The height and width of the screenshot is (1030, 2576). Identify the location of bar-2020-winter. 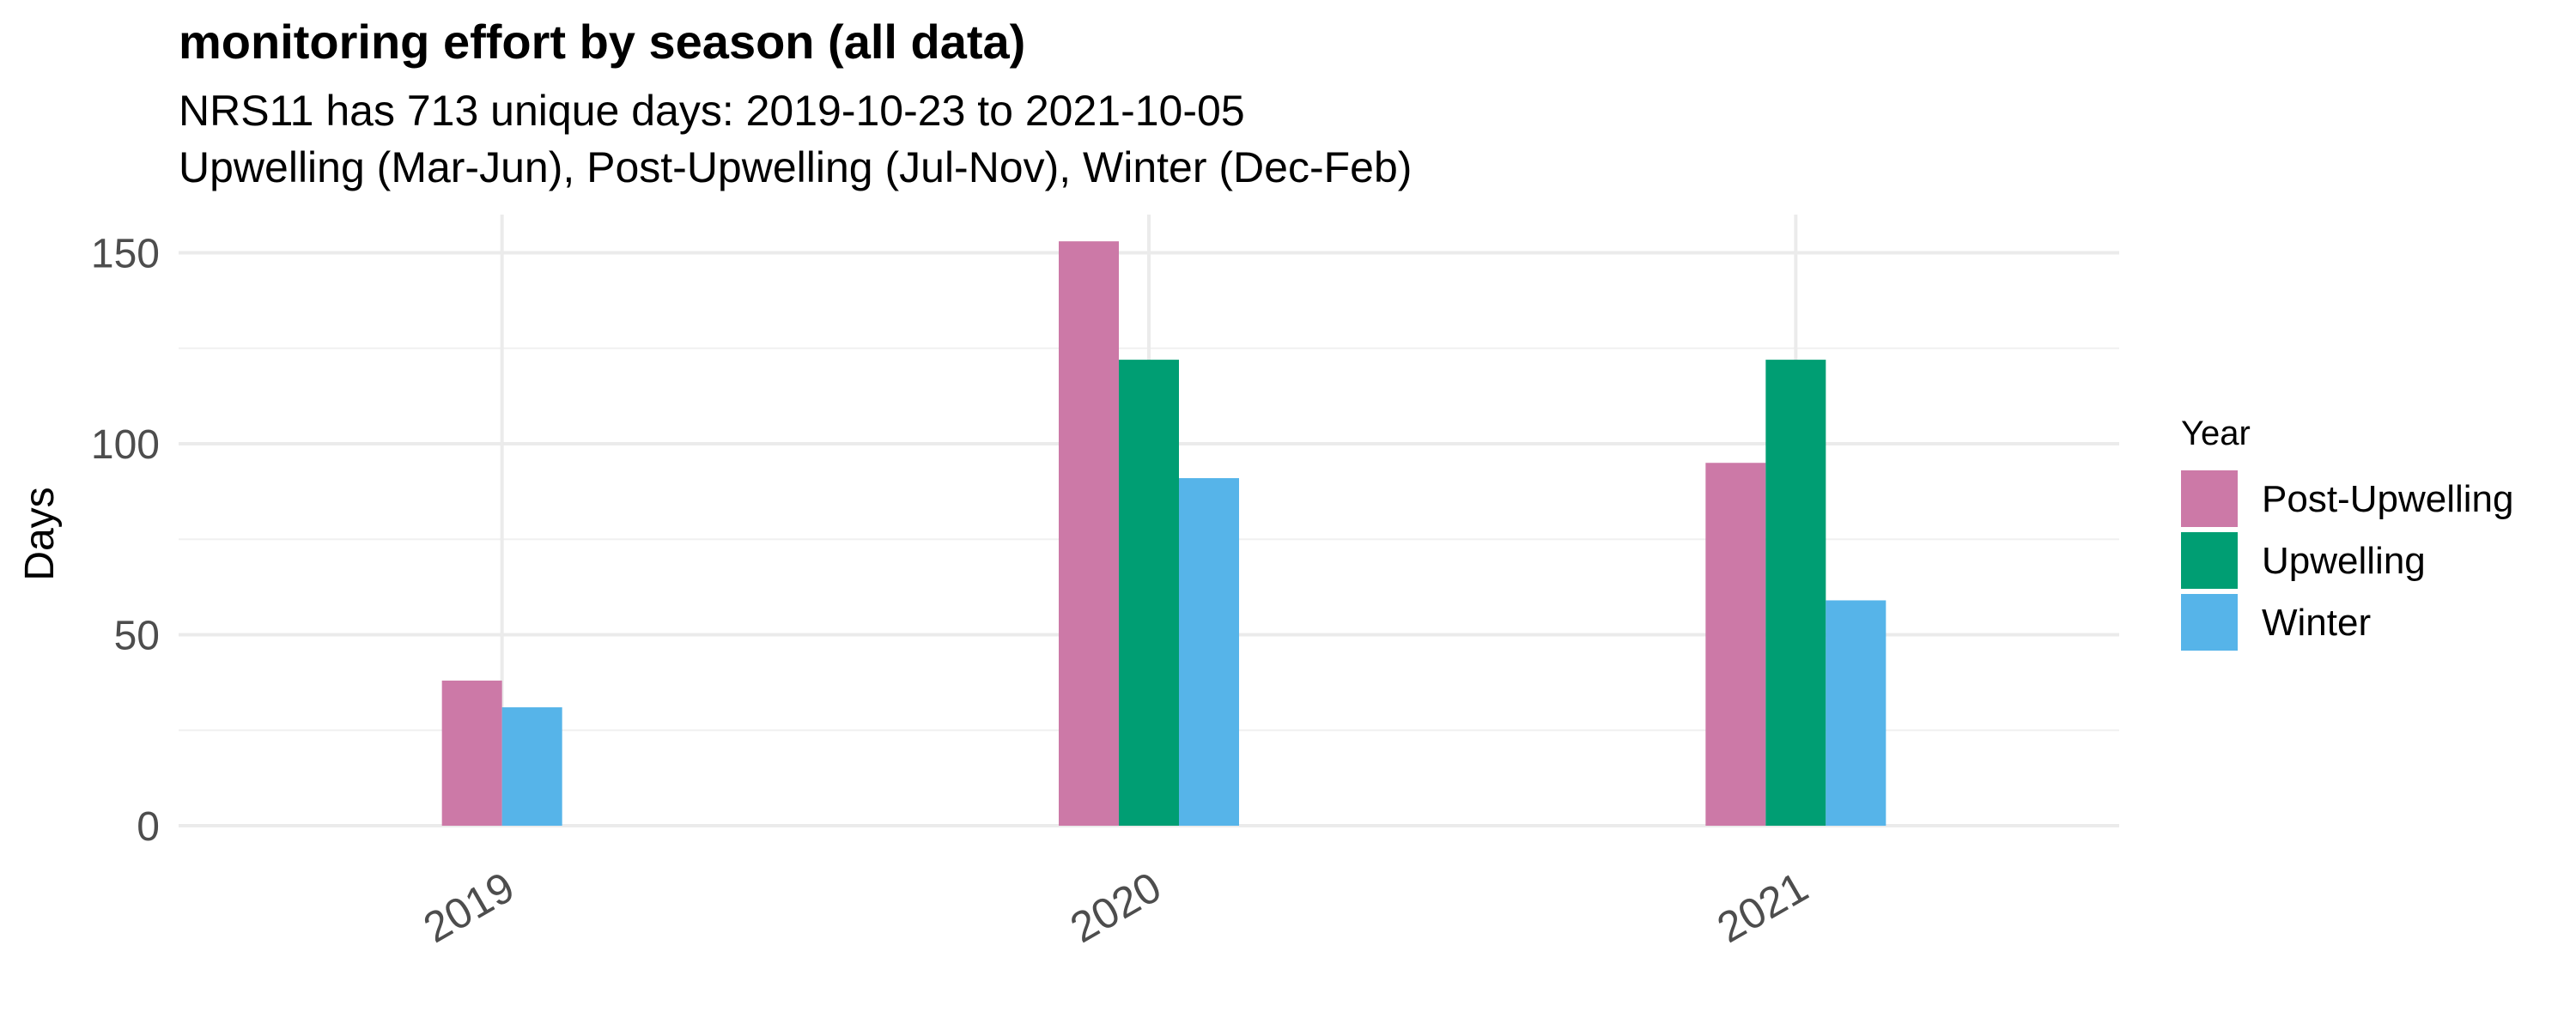
(1209, 652).